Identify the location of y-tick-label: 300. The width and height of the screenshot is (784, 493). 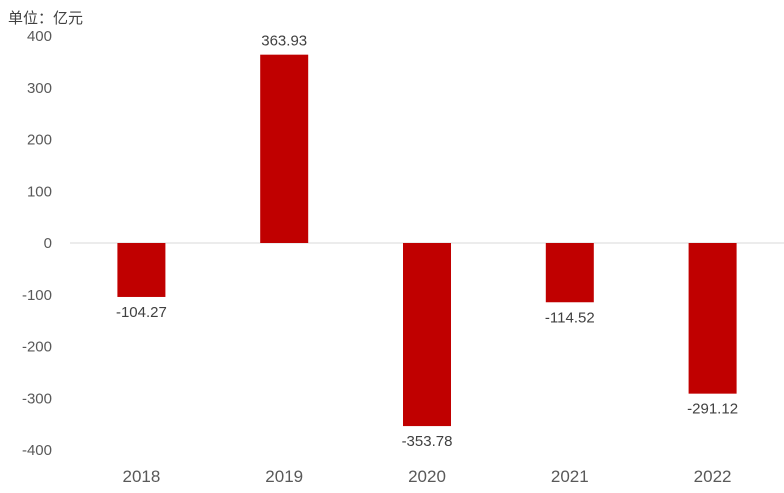
(39, 88).